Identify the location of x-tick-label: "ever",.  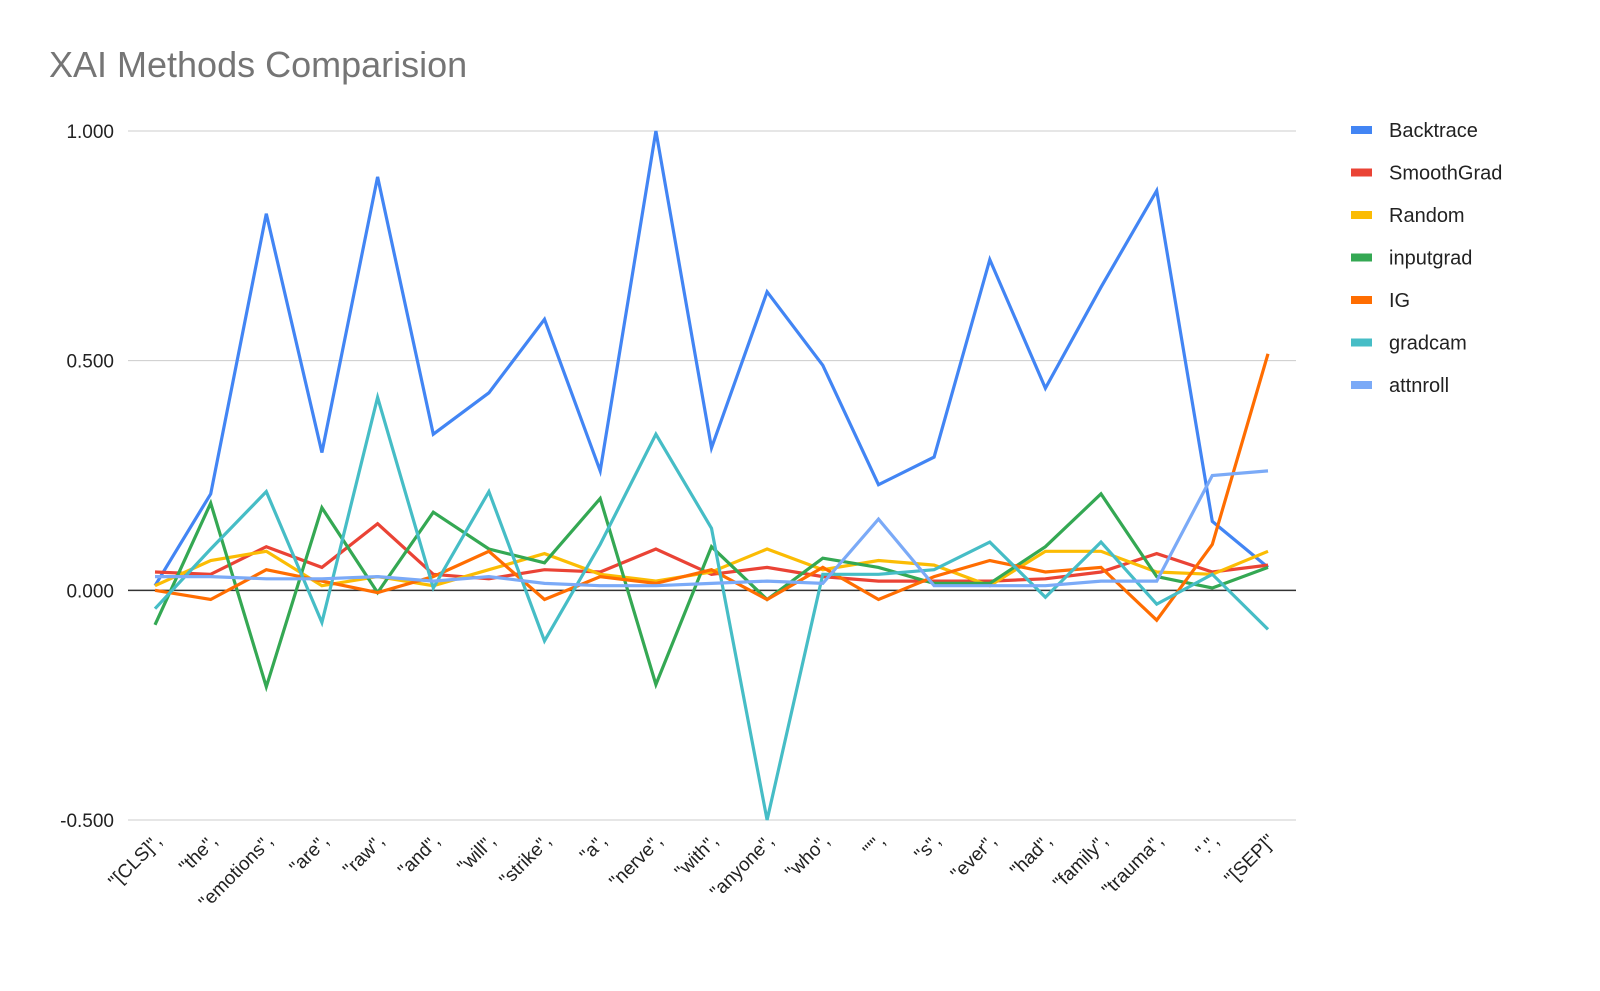
(974, 858).